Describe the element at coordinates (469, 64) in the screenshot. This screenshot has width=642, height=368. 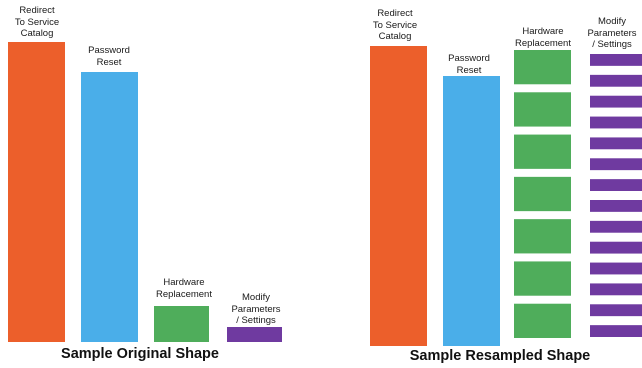
I see `label-password-resampled: Password Reset` at that location.